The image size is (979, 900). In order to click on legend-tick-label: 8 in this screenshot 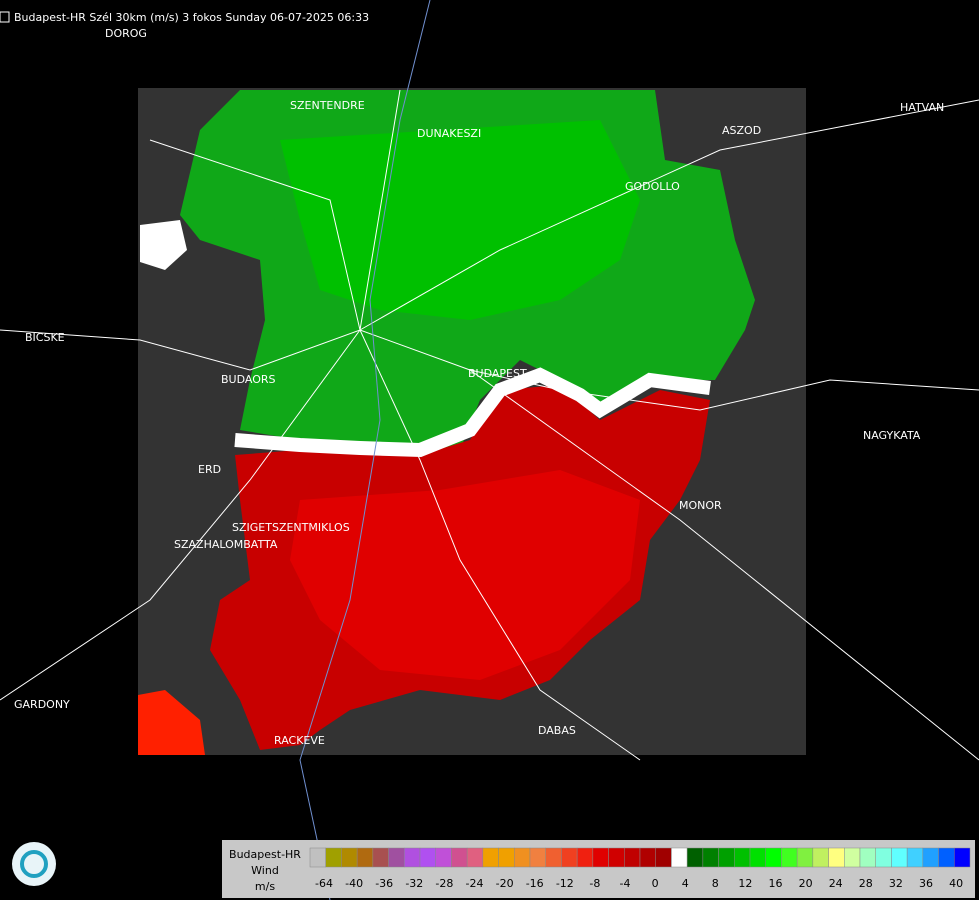, I will do `click(715, 883)`.